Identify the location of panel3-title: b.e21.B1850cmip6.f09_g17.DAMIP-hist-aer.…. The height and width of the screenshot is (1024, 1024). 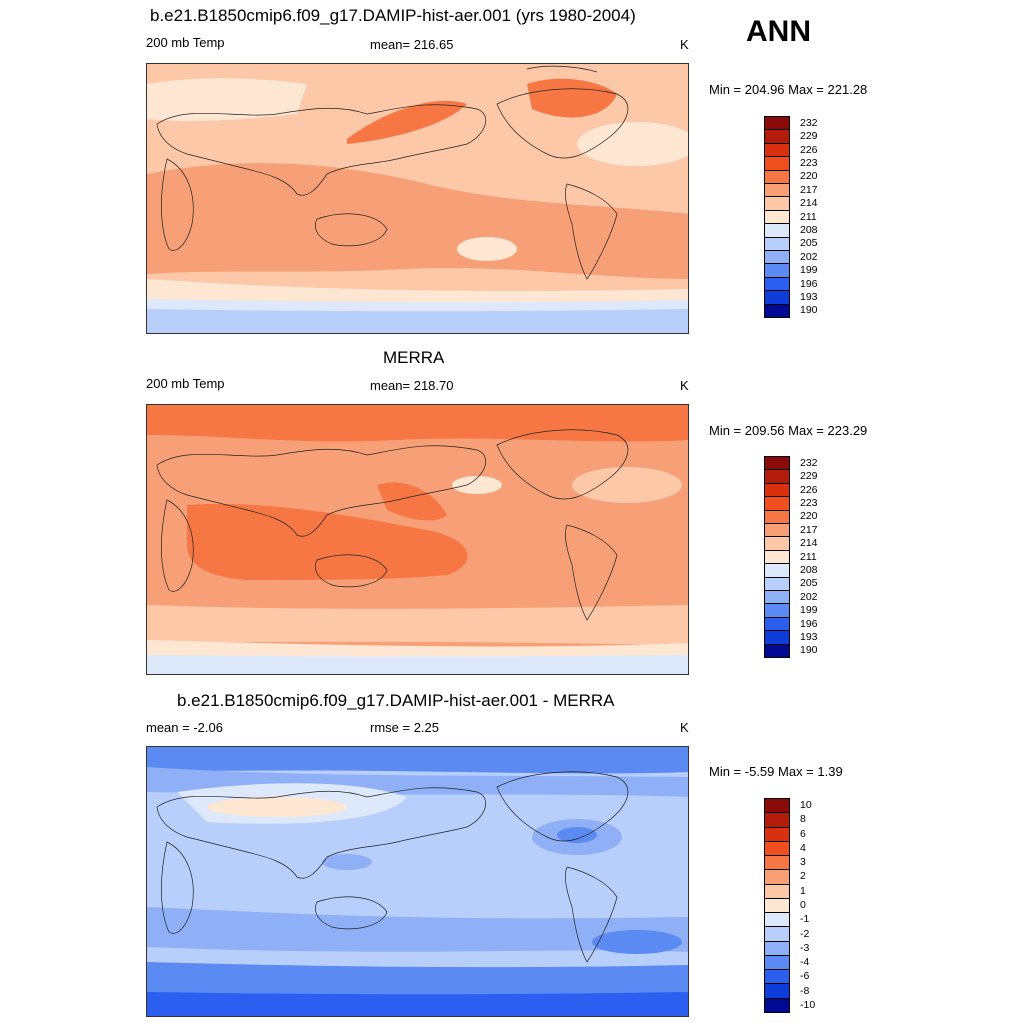
(396, 700).